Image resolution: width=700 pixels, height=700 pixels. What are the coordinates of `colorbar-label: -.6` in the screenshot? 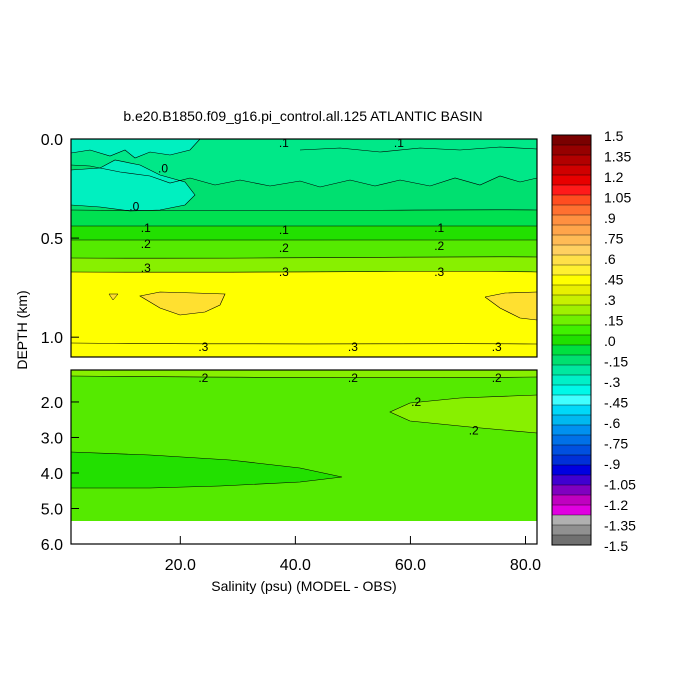 It's located at (612, 423).